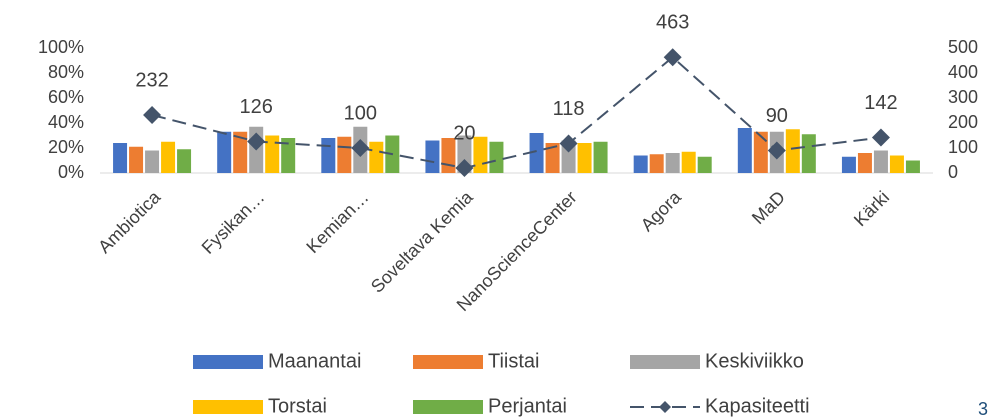  What do you see at coordinates (66, 147) in the screenshot?
I see `y-tick-label: 20%` at bounding box center [66, 147].